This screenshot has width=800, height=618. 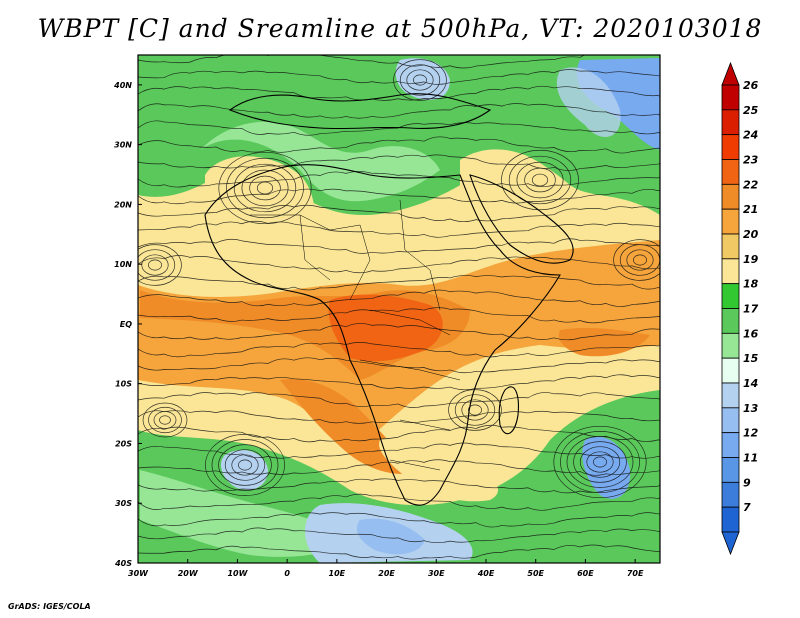 What do you see at coordinates (385, 328) in the screenshot?
I see `equatorial-red-core` at bounding box center [385, 328].